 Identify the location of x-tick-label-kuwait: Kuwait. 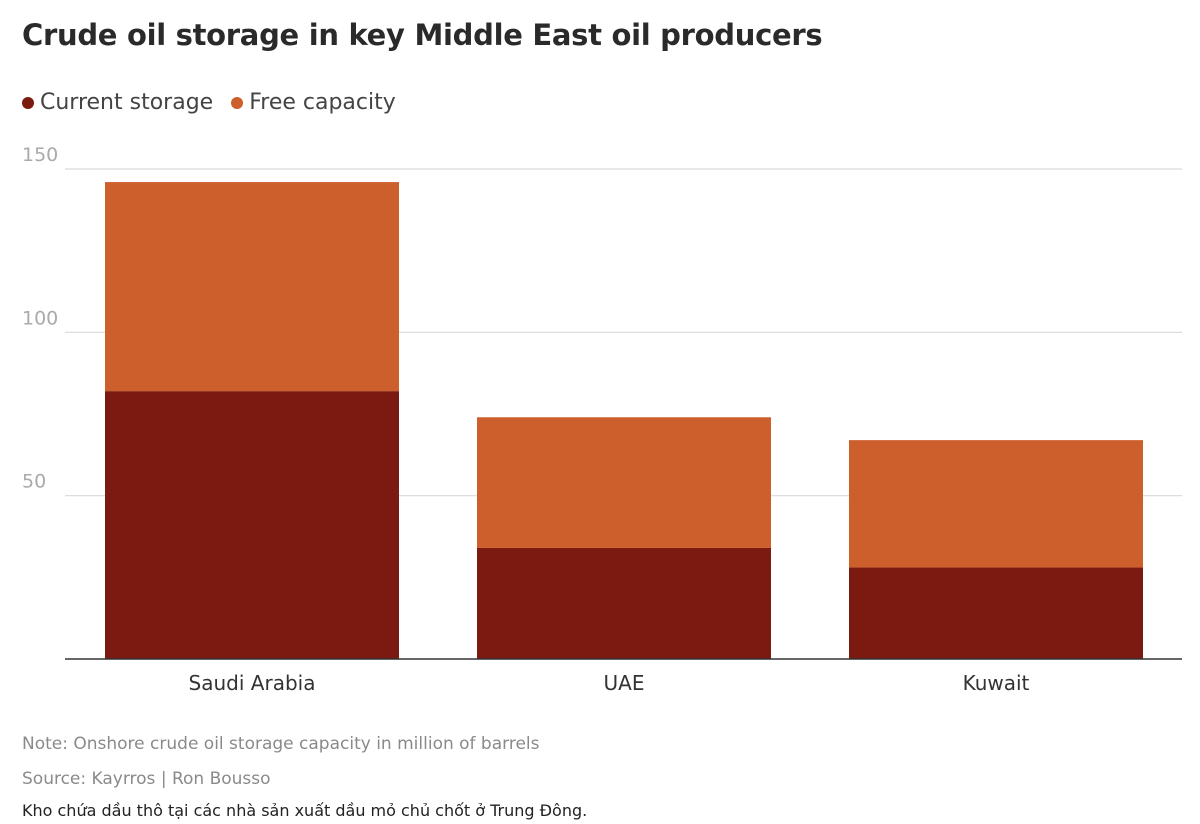
(996, 683).